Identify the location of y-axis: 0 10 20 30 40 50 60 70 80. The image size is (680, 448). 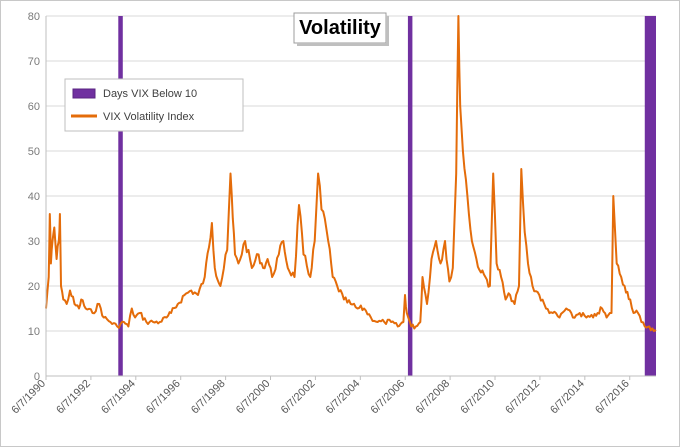
(37, 197).